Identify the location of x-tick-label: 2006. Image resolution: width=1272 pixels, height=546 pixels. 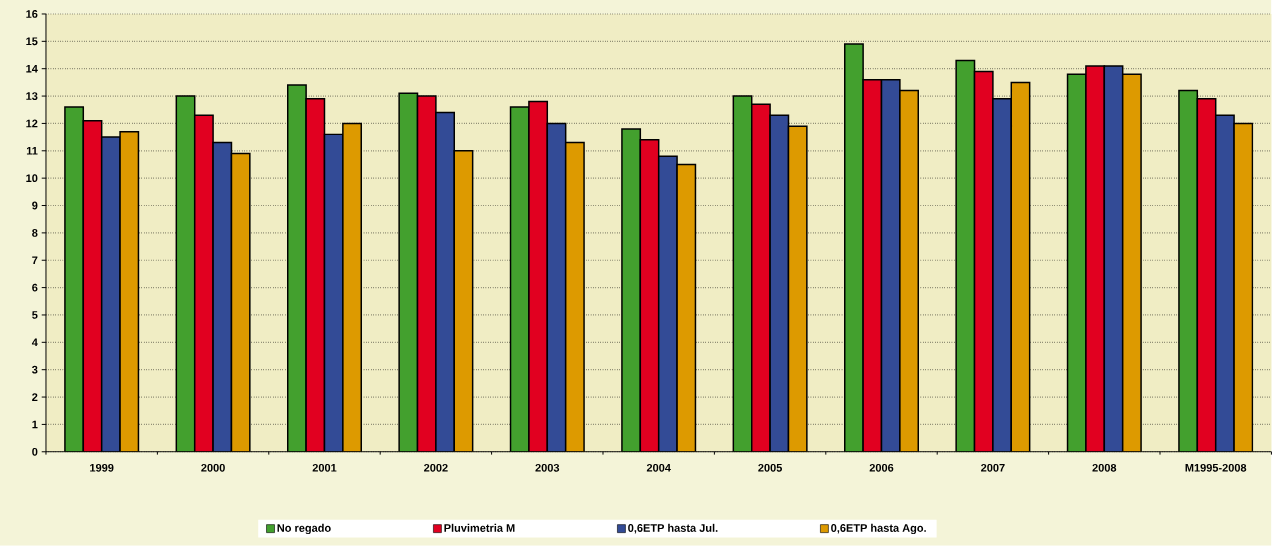
(881, 468).